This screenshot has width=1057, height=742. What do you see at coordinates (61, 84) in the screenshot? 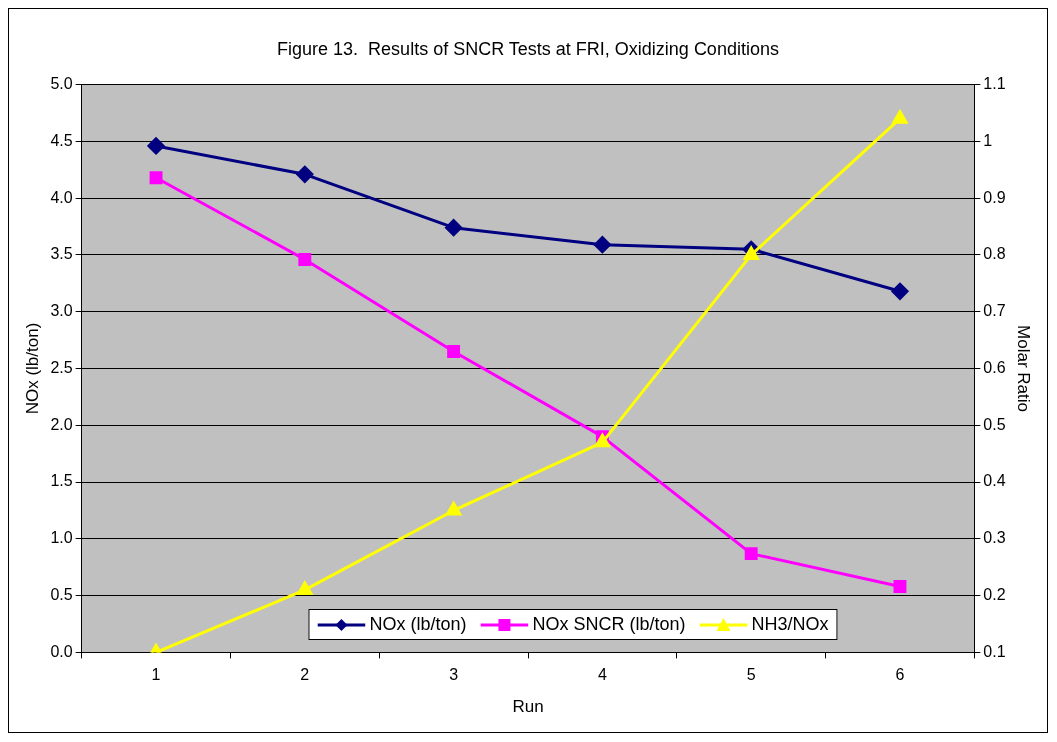
I see `y-tick-label: 5.0` at bounding box center [61, 84].